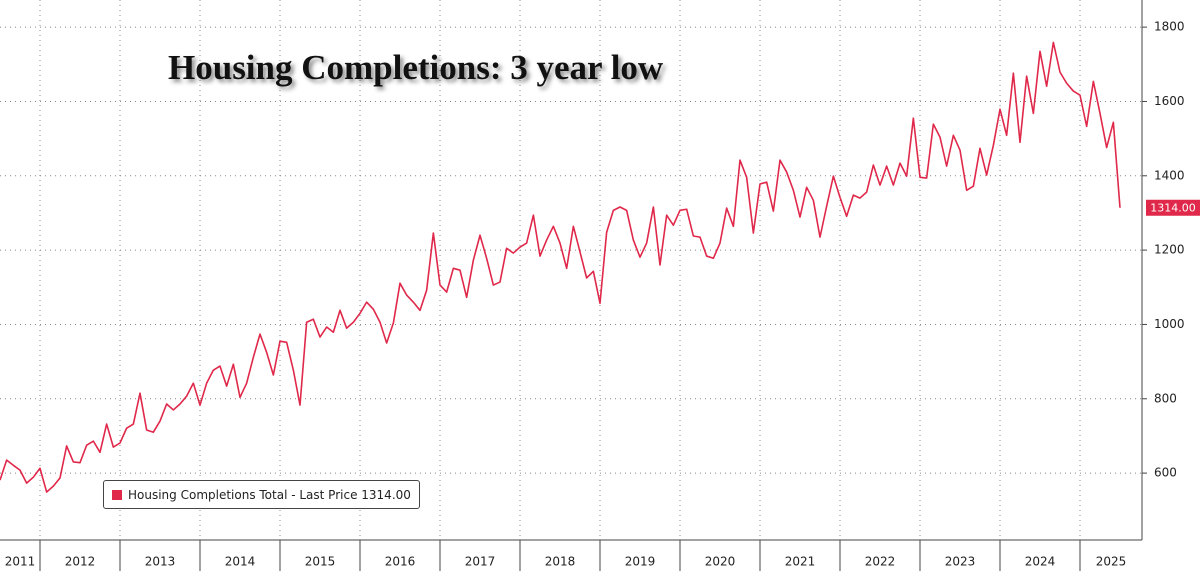  What do you see at coordinates (1165, 398) in the screenshot?
I see `y-tick-label: 800` at bounding box center [1165, 398].